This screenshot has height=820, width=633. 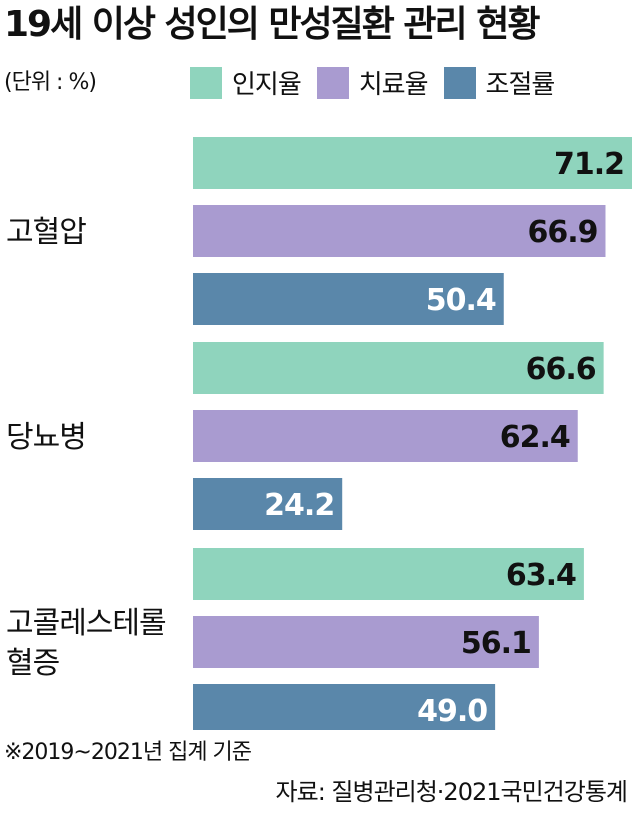 What do you see at coordinates (459, 82) in the screenshot?
I see `legend-swatch-control` at bounding box center [459, 82].